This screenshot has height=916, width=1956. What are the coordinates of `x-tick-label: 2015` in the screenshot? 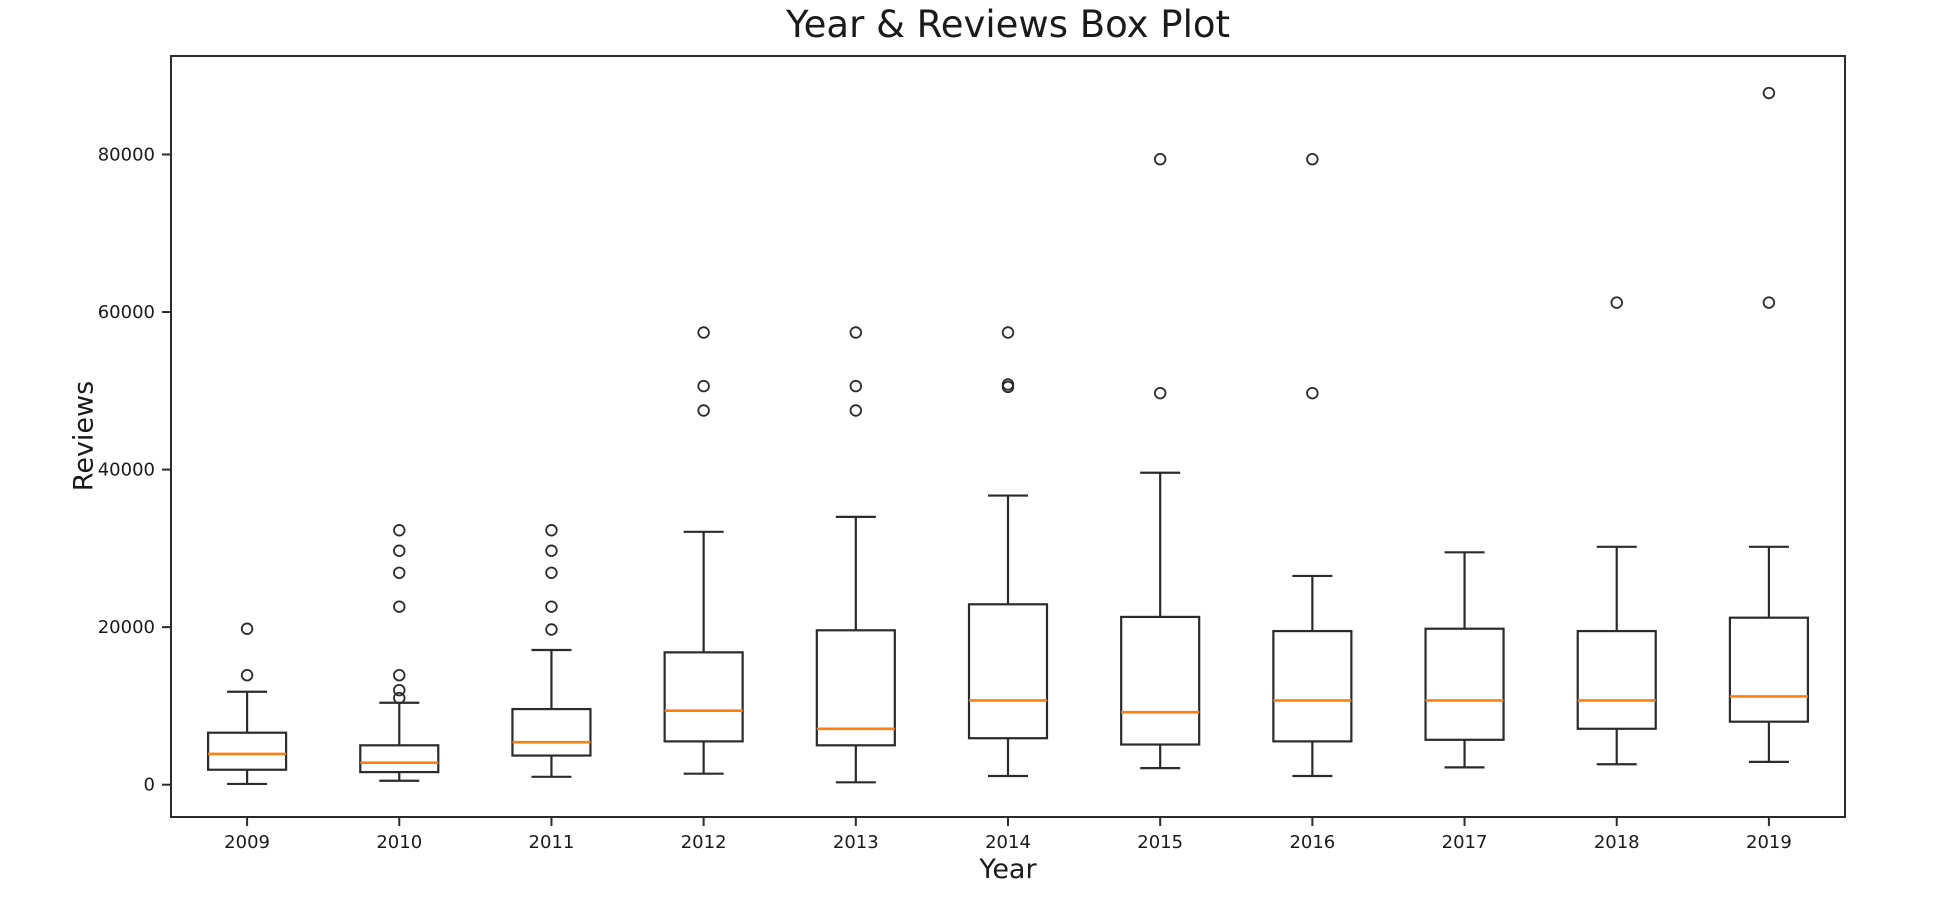 It's located at (1160, 842).